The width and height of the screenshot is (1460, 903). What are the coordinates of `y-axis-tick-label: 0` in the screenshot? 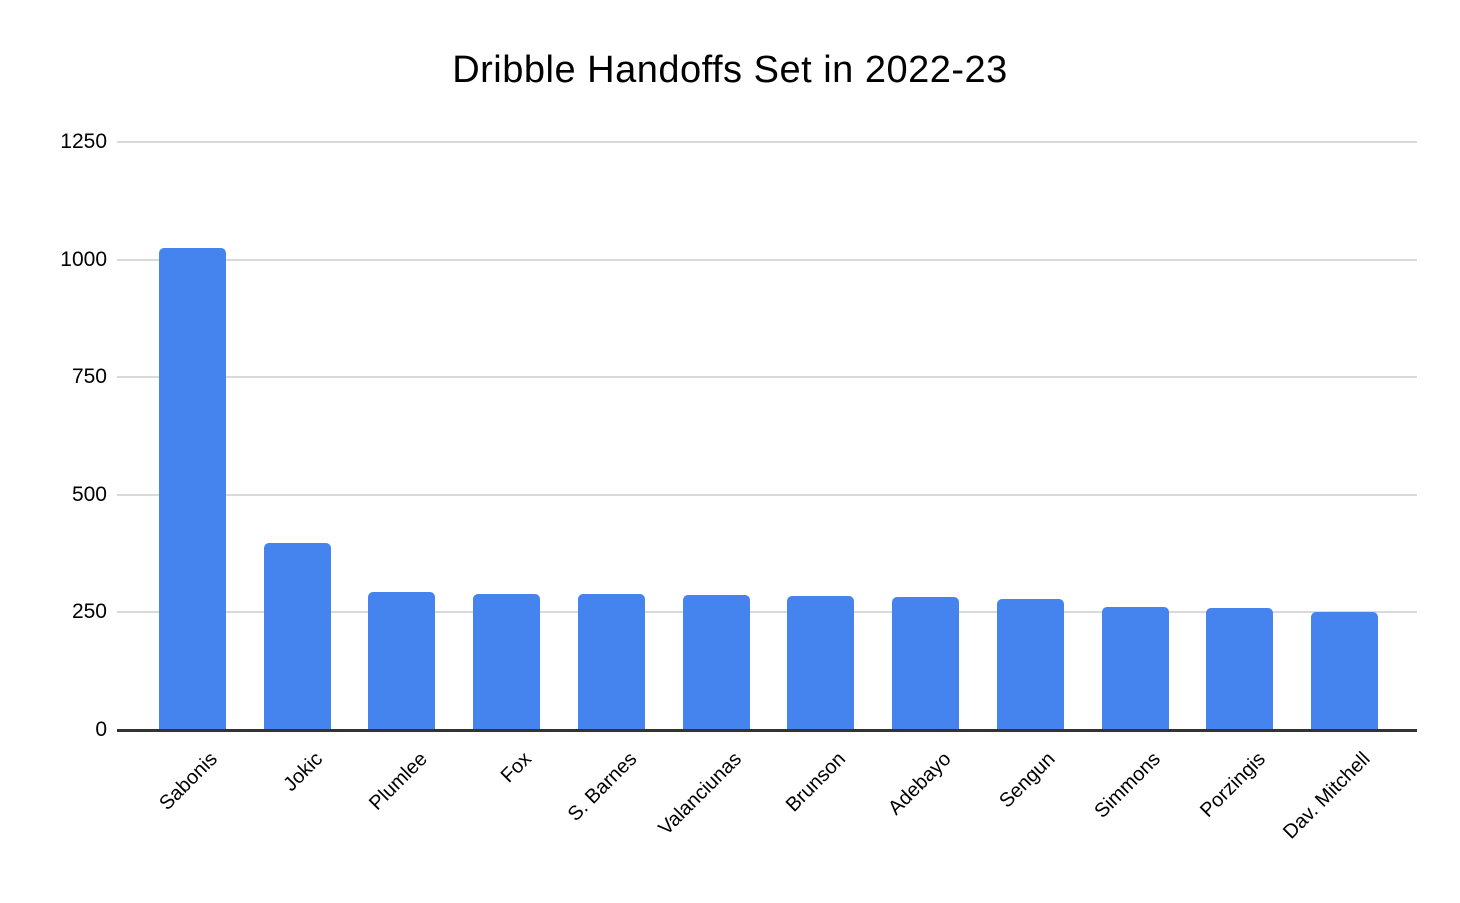 It's located at (101, 729).